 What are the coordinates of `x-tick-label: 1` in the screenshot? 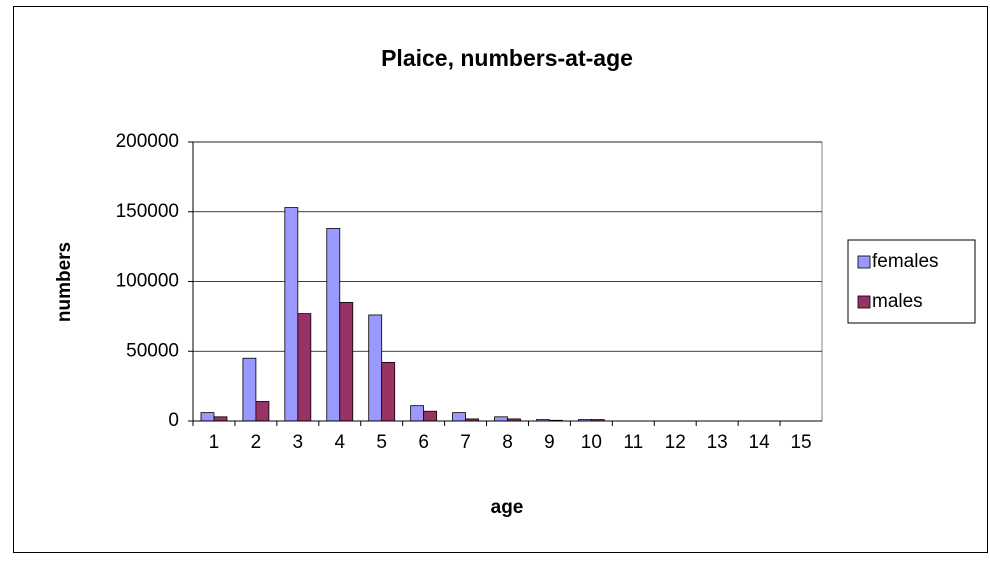 It's located at (214, 442).